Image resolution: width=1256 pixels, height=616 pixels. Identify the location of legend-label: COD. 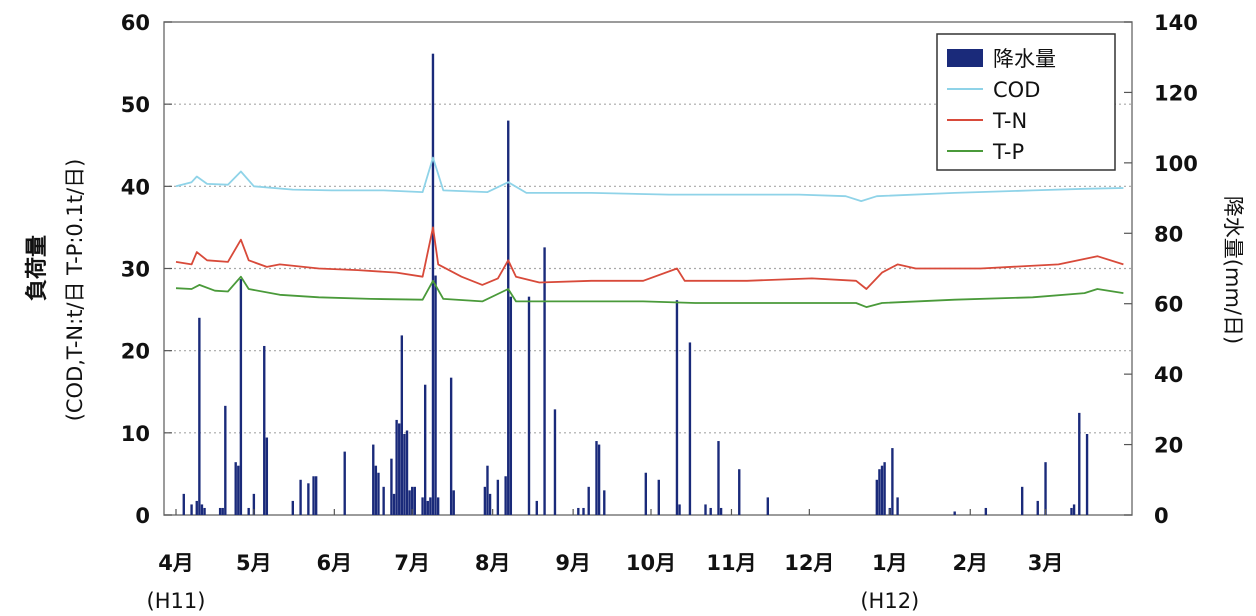
(1016, 90).